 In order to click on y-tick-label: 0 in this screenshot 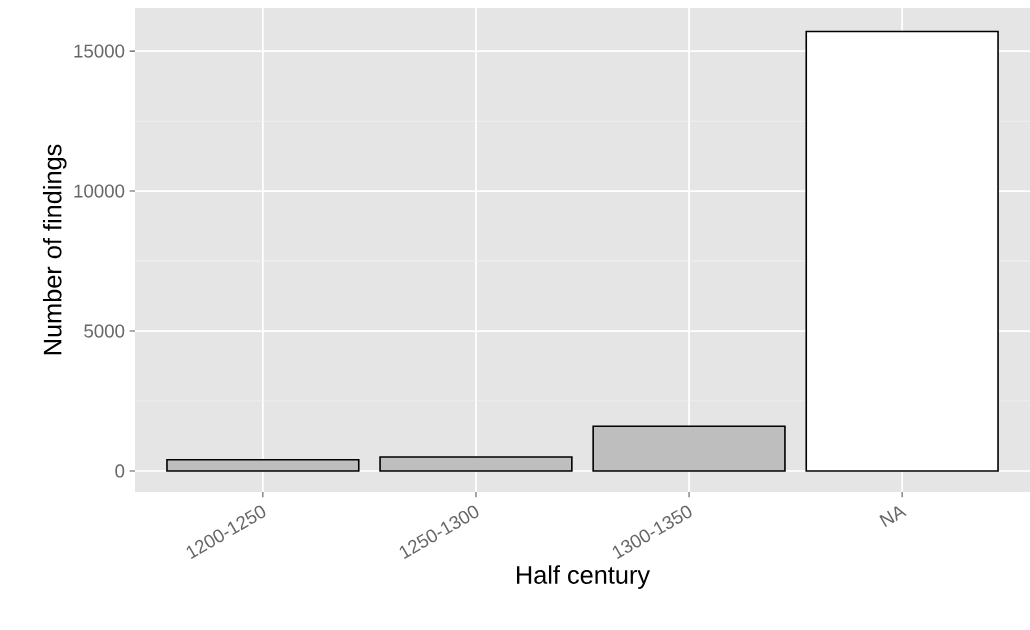, I will do `click(120, 471)`.